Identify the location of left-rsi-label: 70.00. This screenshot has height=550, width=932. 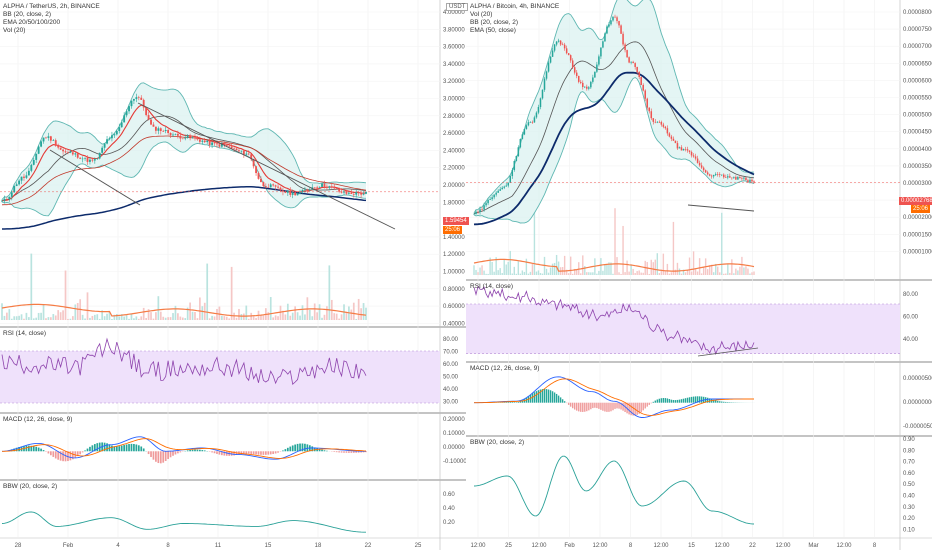
(451, 353).